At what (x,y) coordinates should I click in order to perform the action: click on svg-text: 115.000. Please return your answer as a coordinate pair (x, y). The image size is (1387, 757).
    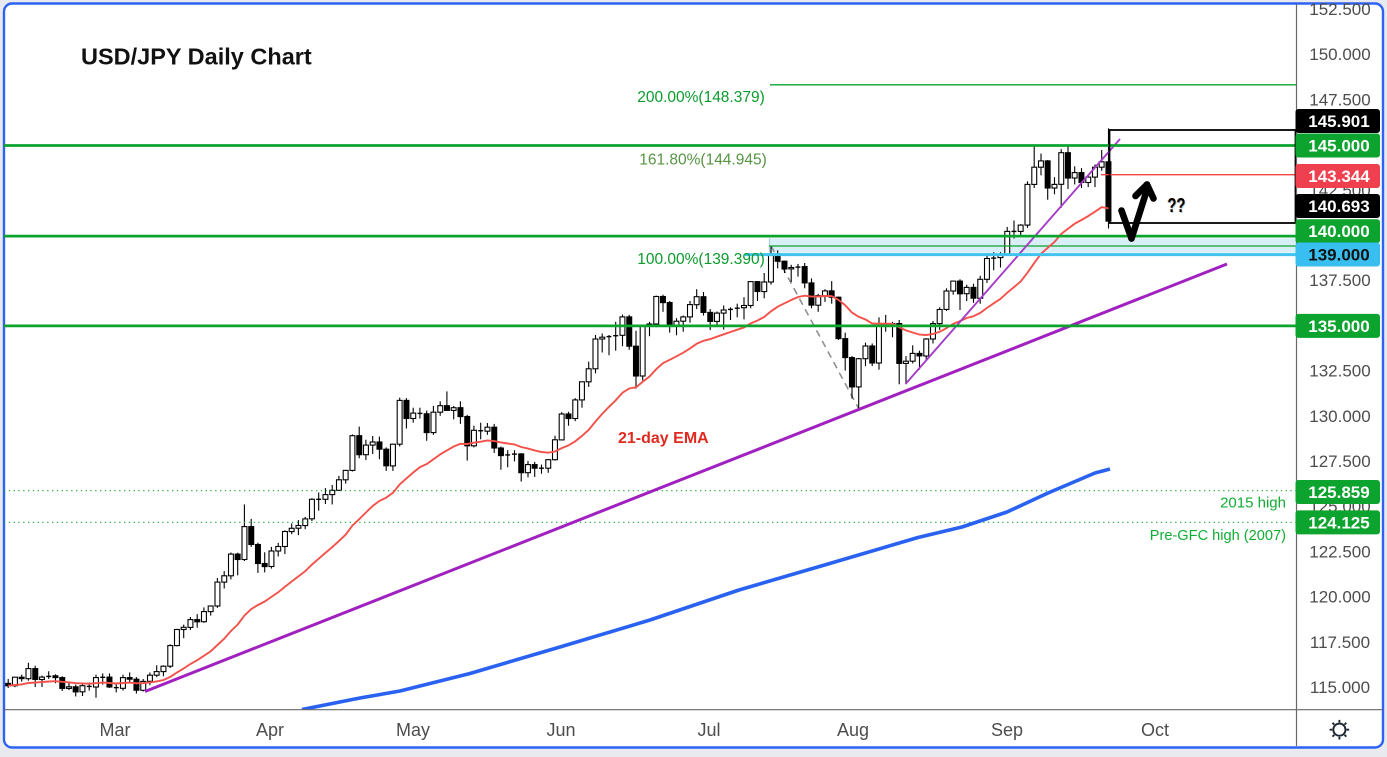
    Looking at the image, I should click on (1340, 687).